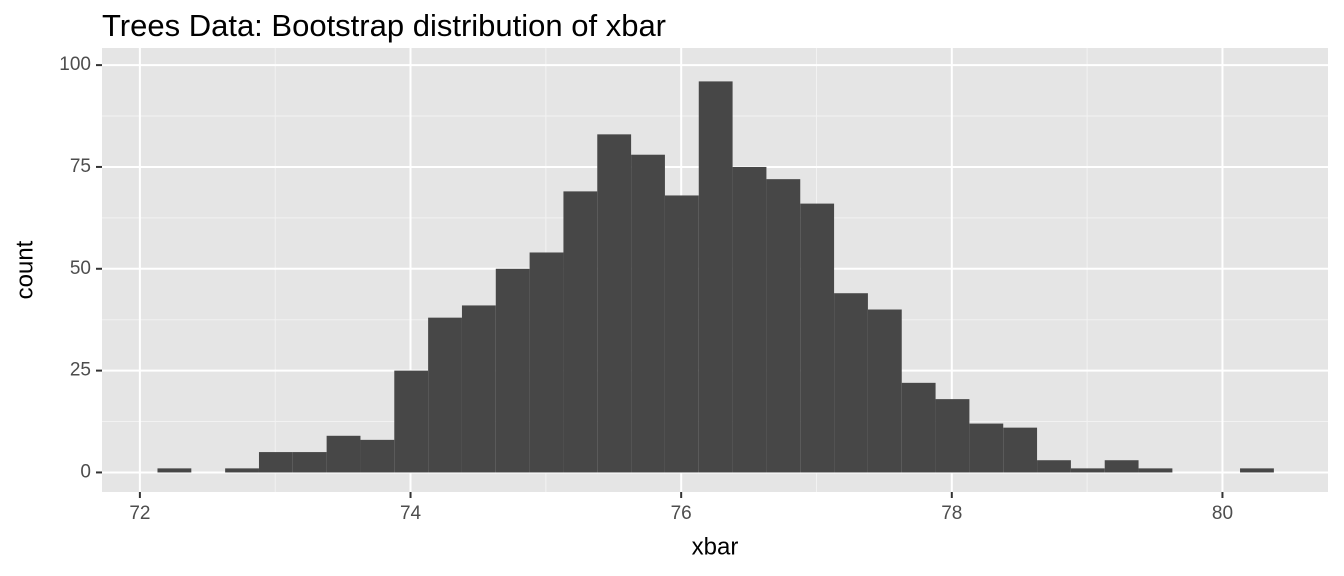  What do you see at coordinates (411, 513) in the screenshot?
I see `x-tick-label: 74` at bounding box center [411, 513].